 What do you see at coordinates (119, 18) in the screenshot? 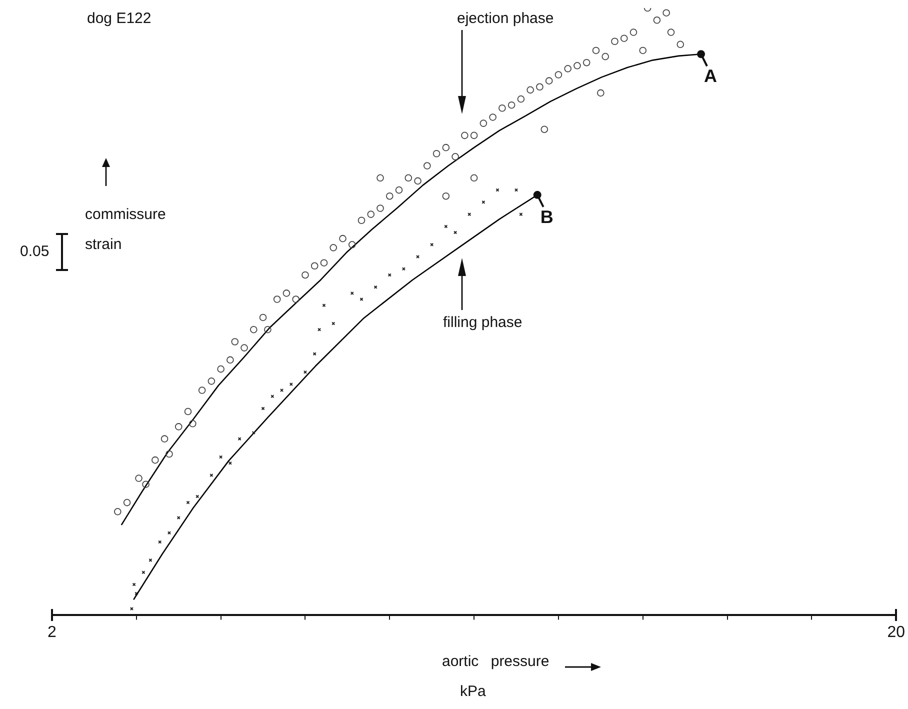
I see `chart-title: dog E122` at bounding box center [119, 18].